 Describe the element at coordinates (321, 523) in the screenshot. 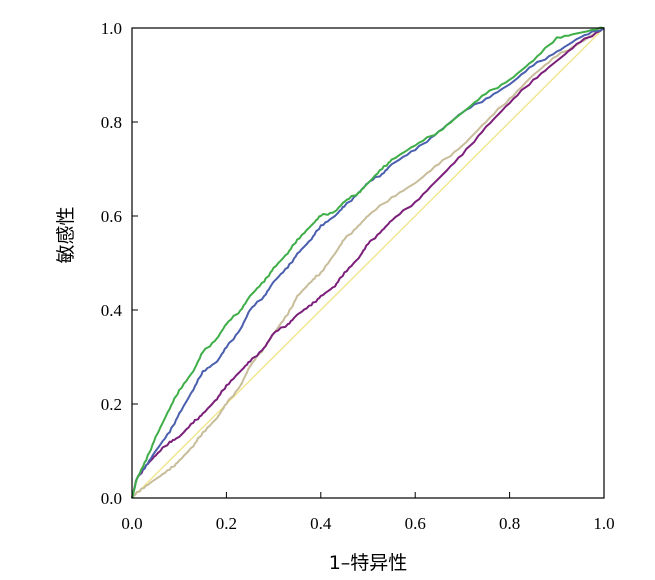

I see `x-tick-label: 0.4` at that location.